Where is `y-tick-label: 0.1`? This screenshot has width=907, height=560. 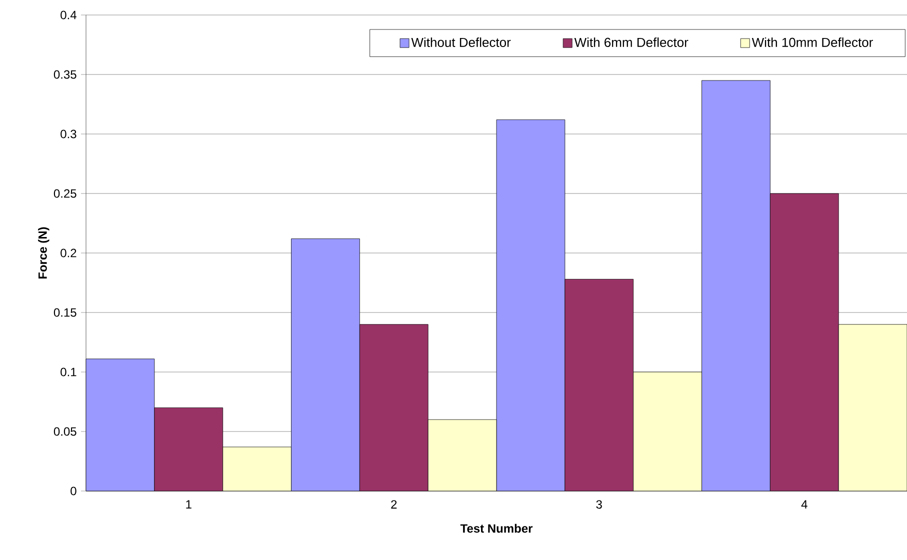
y-tick-label: 0.1 is located at coordinates (68, 372).